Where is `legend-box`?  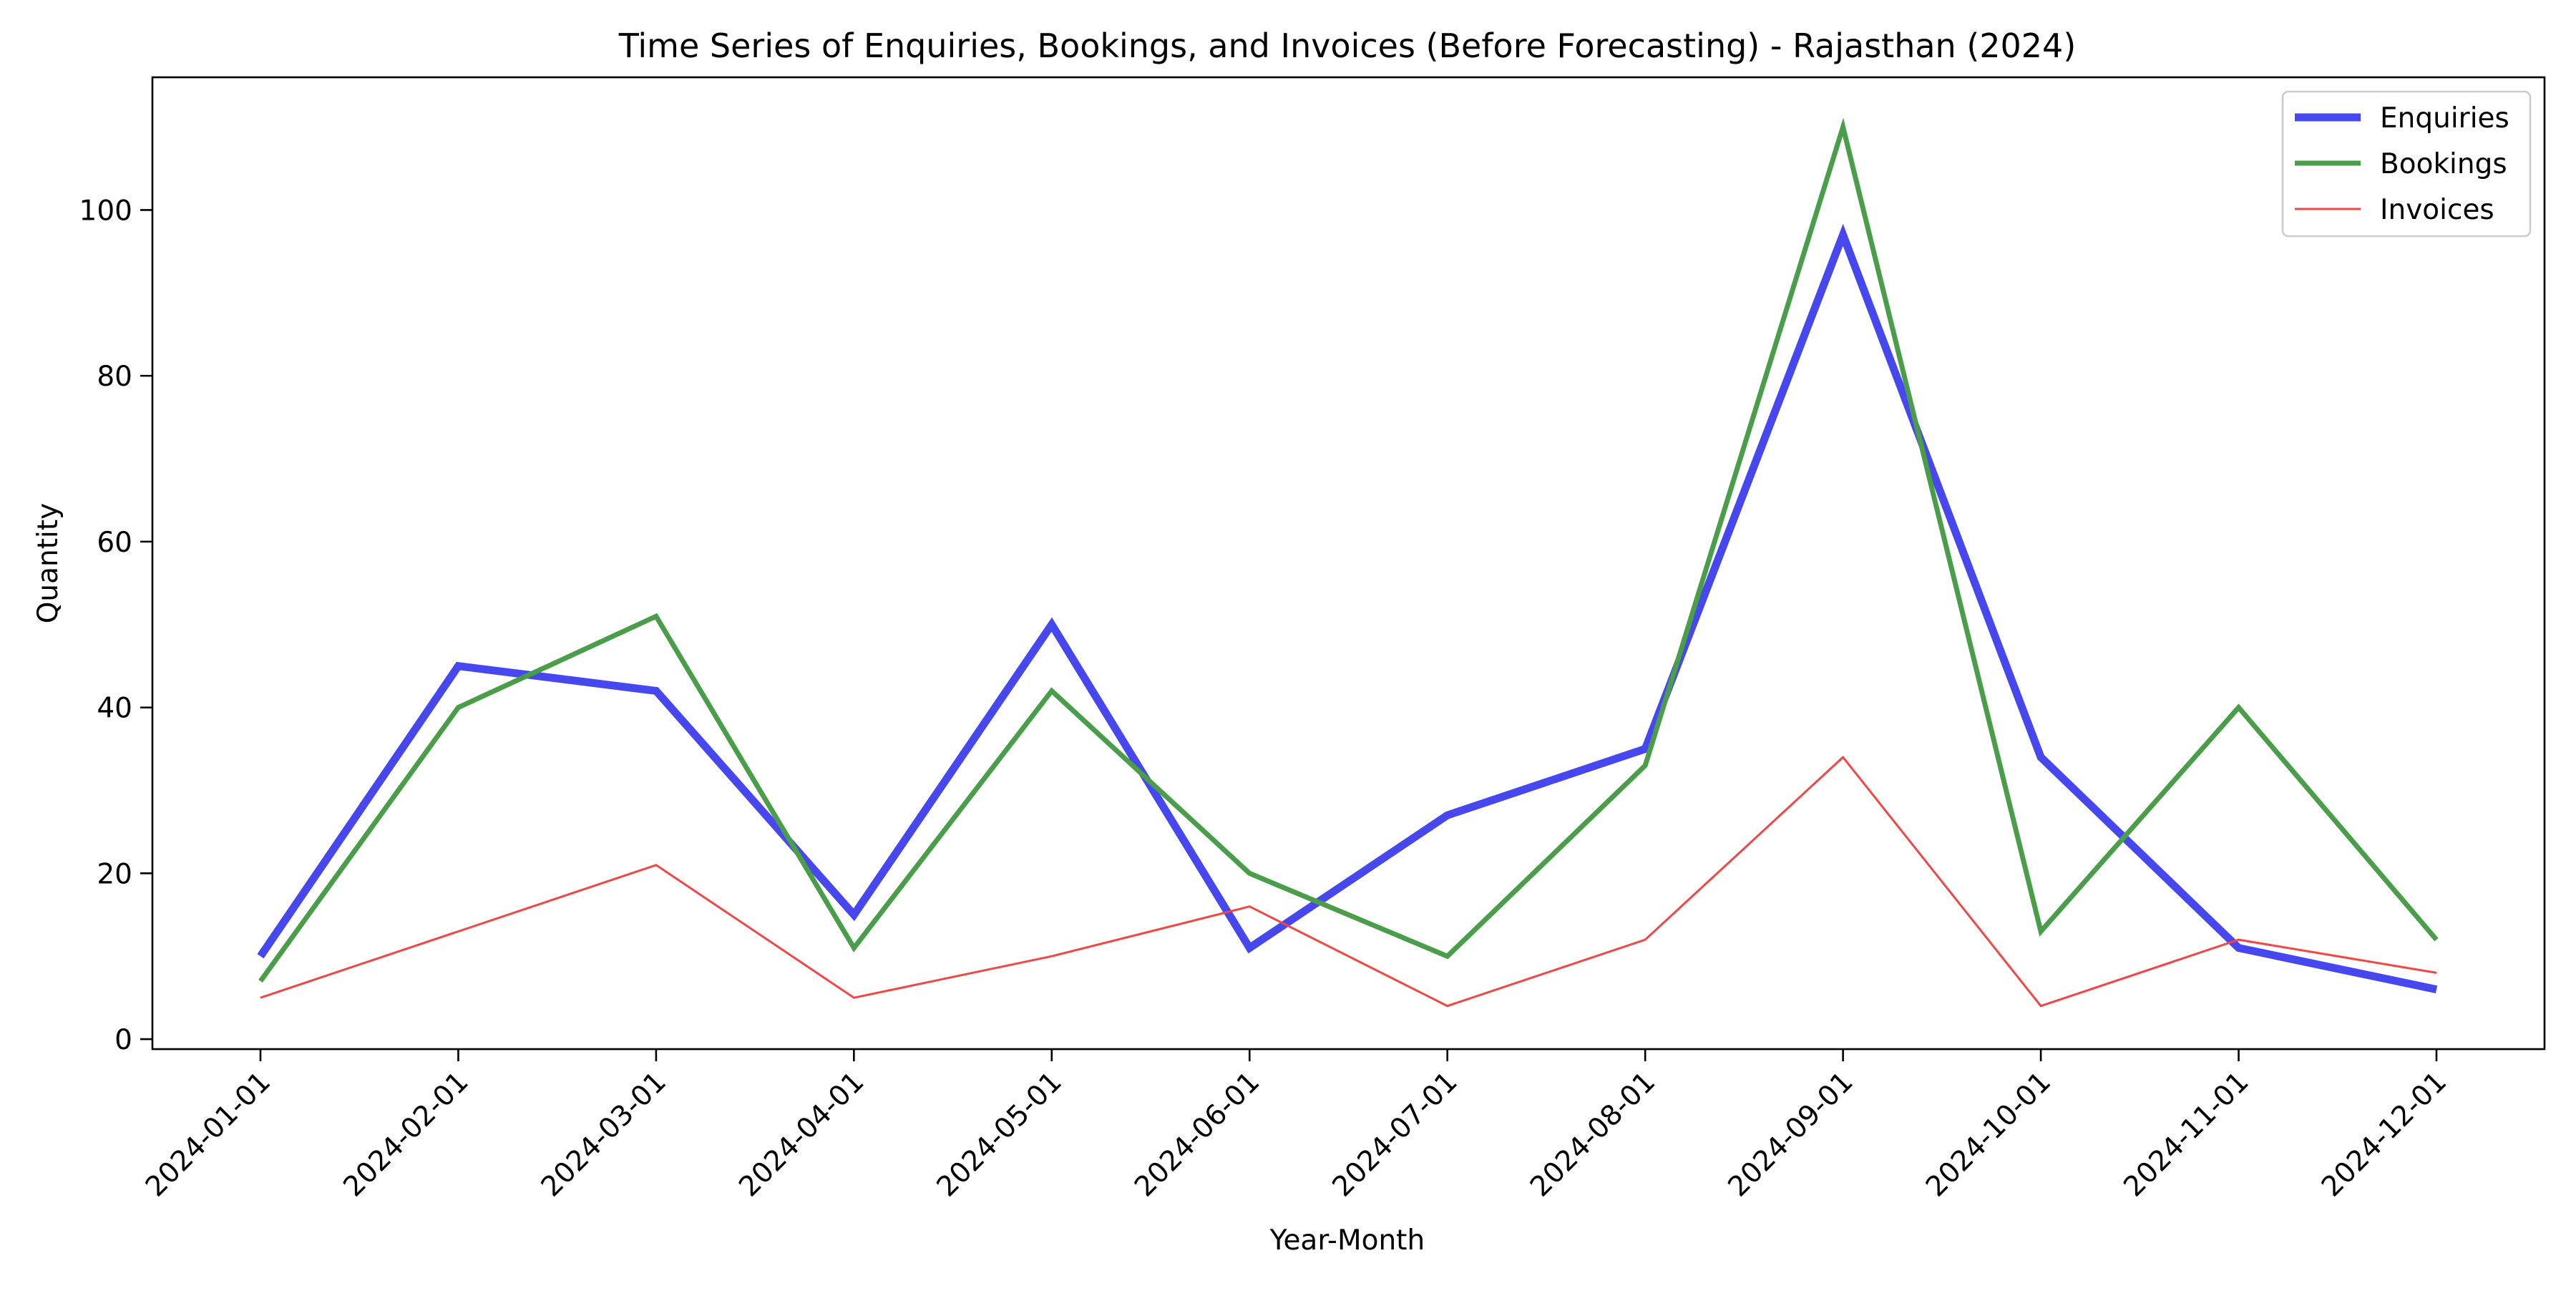 legend-box is located at coordinates (2406, 164).